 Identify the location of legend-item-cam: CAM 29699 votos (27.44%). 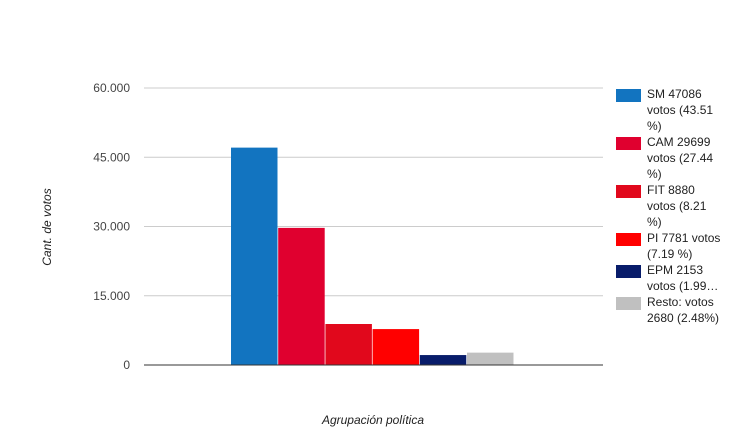
(681, 158).